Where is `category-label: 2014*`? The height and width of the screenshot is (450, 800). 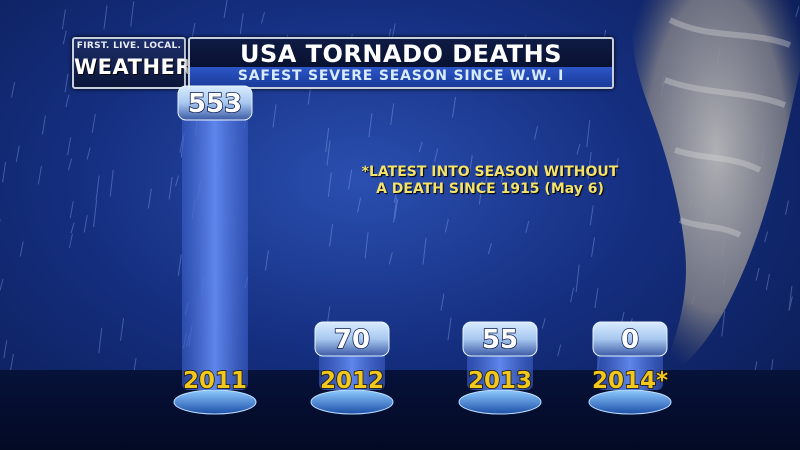 category-label: 2014* is located at coordinates (630, 381).